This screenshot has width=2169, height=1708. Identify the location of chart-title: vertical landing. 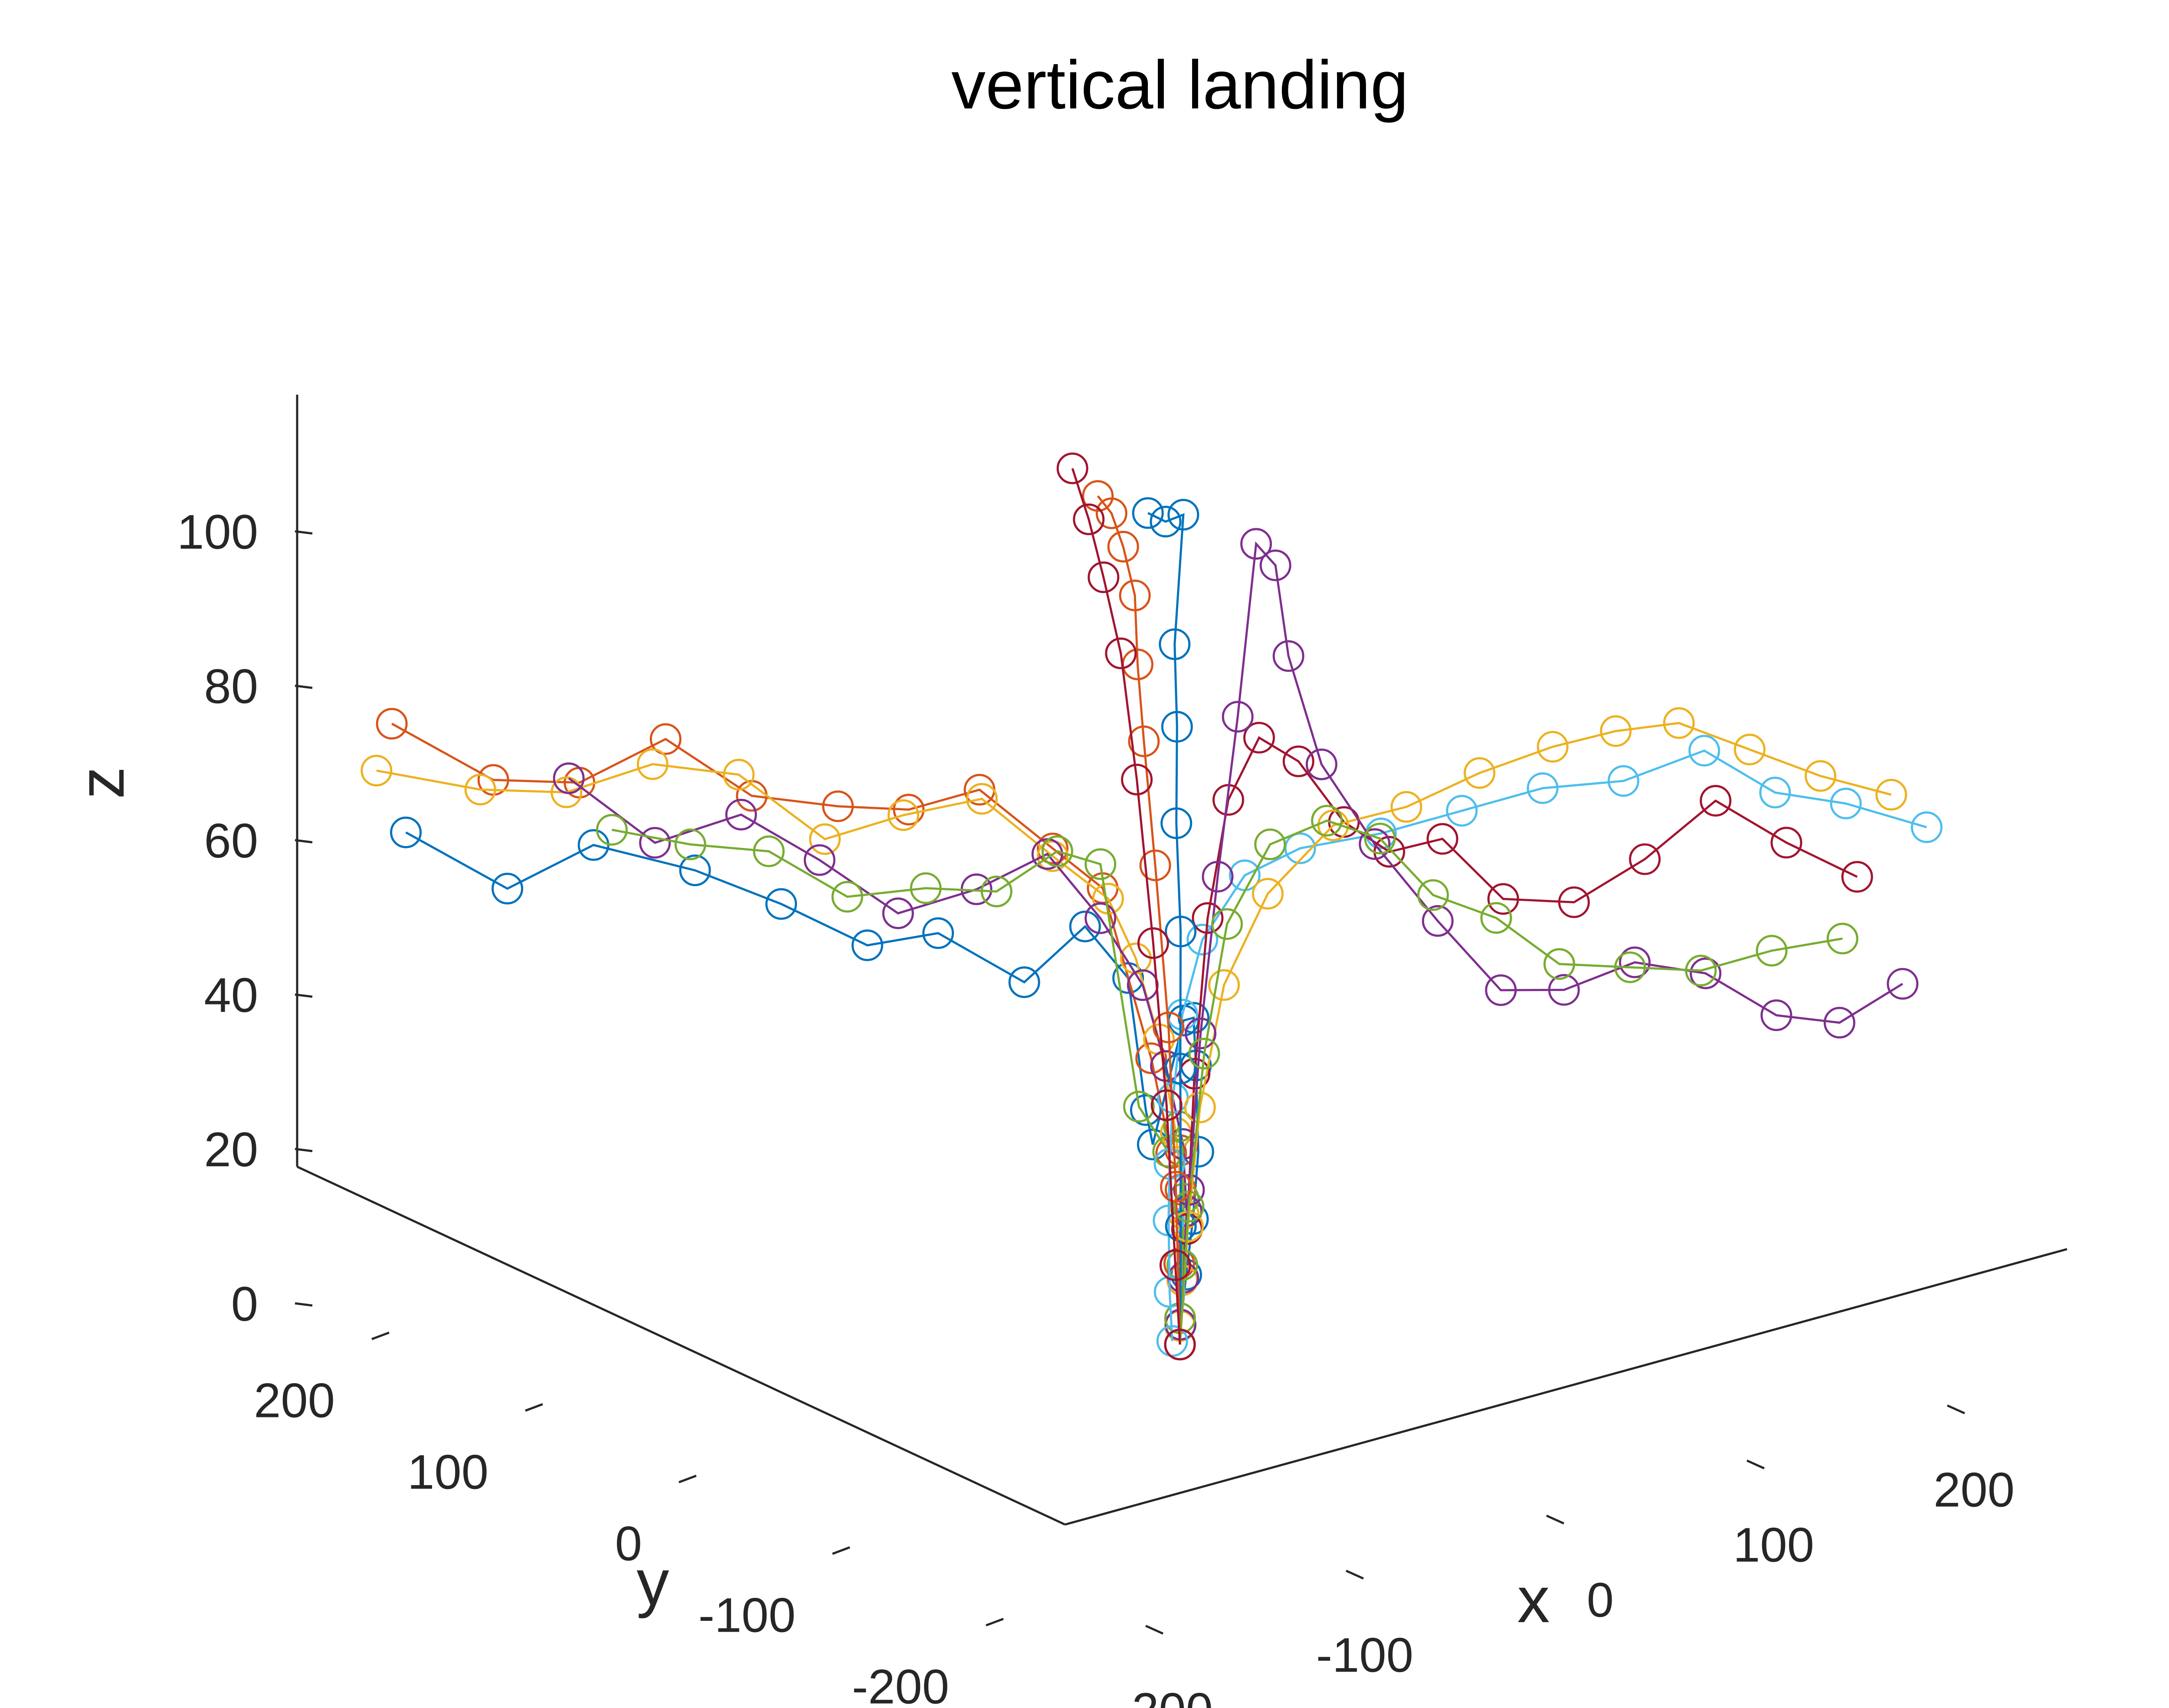
(1180, 85).